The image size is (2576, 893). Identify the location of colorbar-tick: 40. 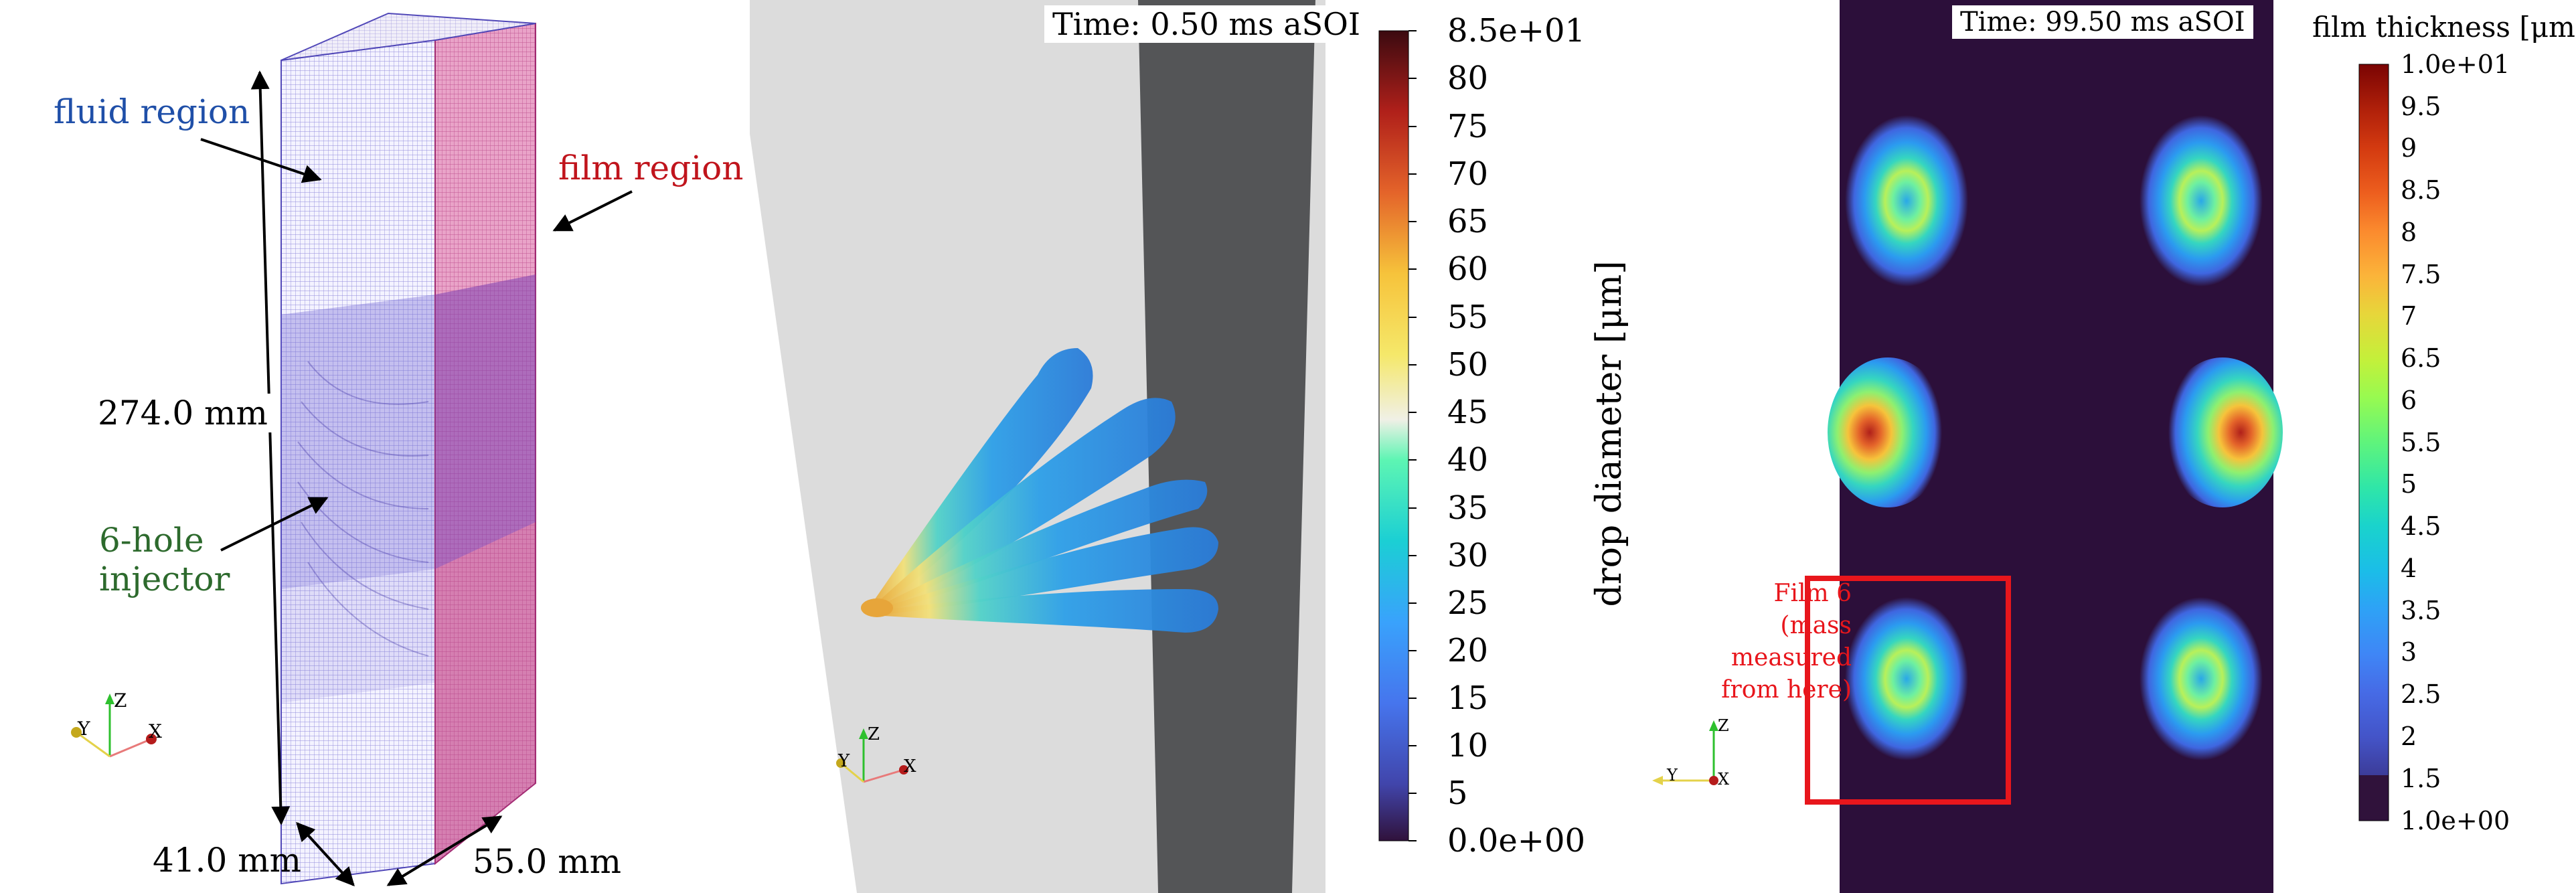
(1468, 460).